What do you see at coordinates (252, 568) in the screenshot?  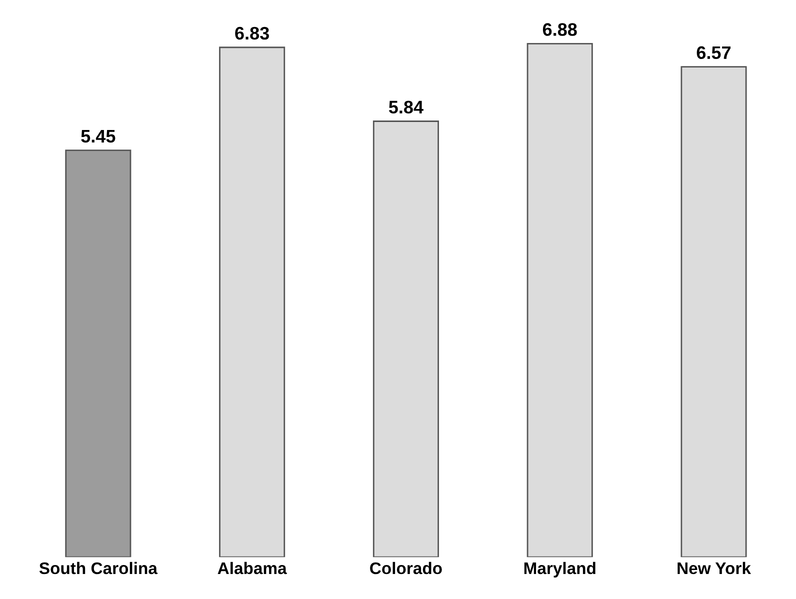 I see `x-tick-label: Alabama` at bounding box center [252, 568].